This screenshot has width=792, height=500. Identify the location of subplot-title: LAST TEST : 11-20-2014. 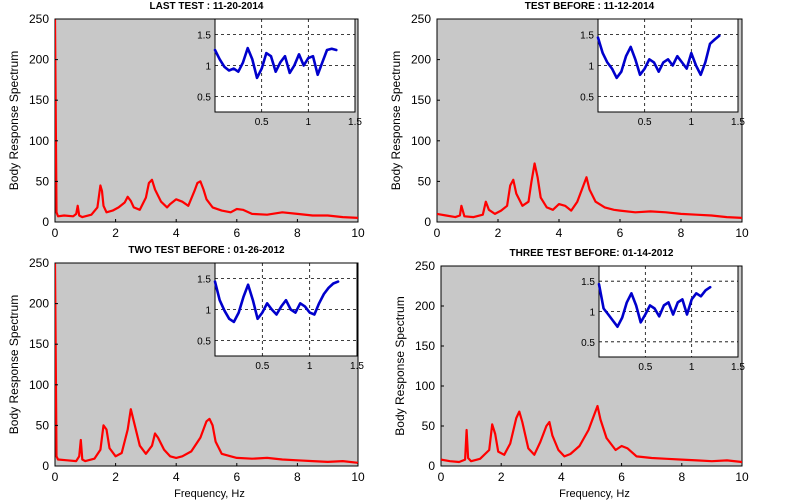
(207, 6).